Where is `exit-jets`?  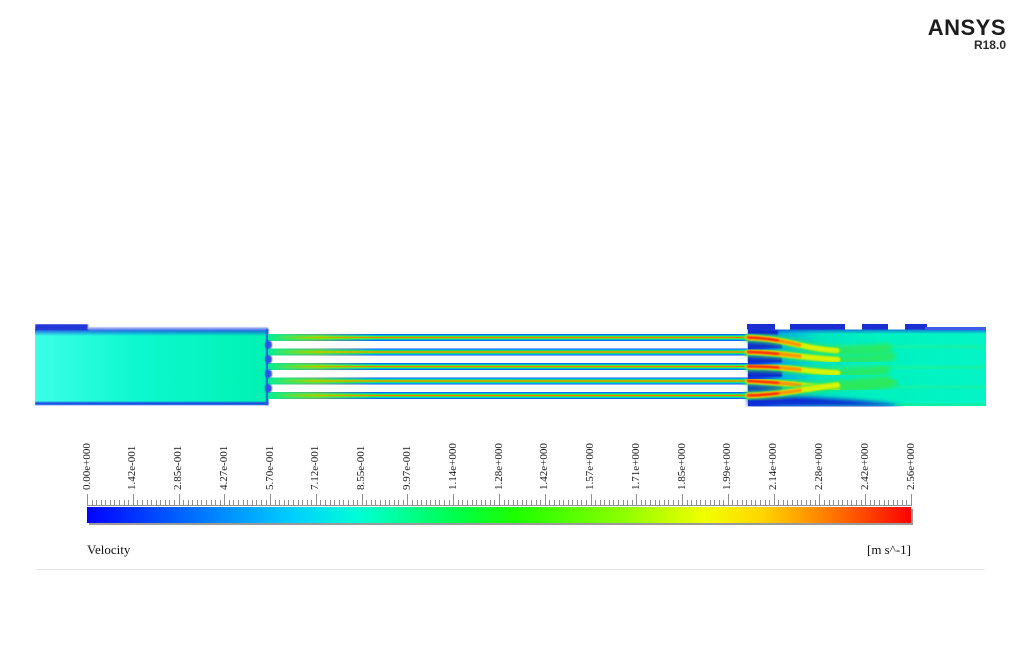
exit-jets is located at coordinates (820, 366).